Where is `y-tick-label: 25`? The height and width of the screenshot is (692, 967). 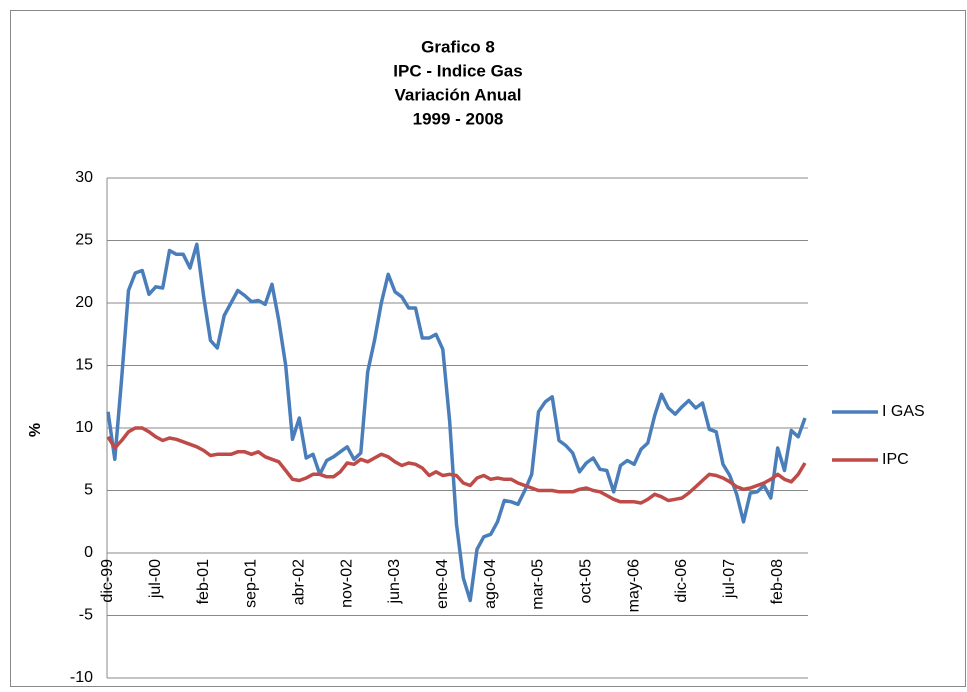
y-tick-label: 25 is located at coordinates (84, 240).